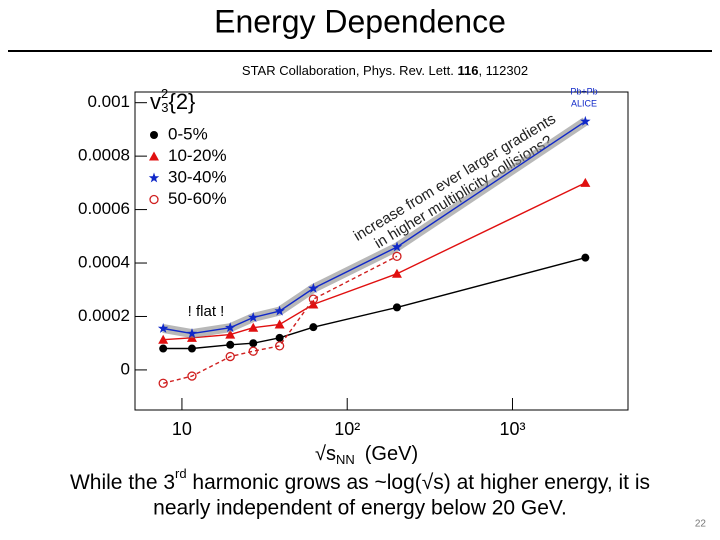 The image size is (720, 540). What do you see at coordinates (197, 176) in the screenshot?
I see `legend-label: 30-40%` at bounding box center [197, 176].